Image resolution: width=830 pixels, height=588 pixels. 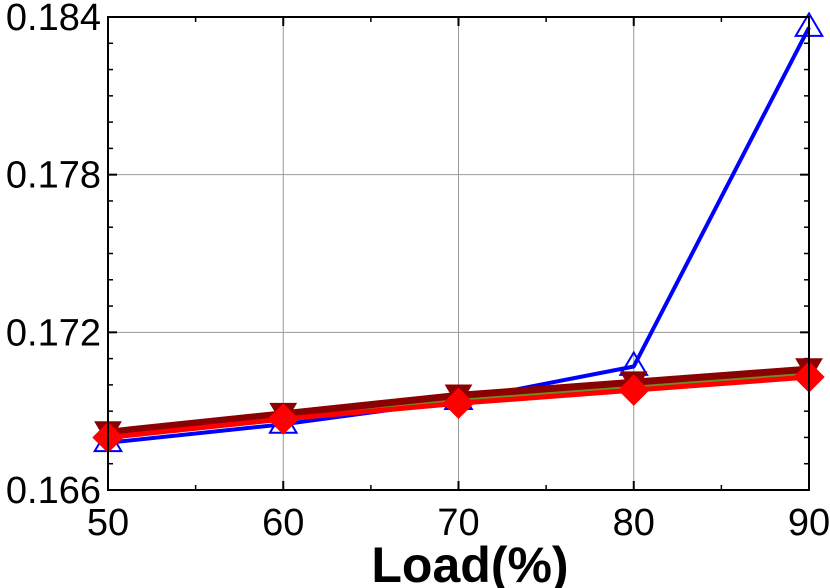 I want to click on x-tick-label: 80, so click(x=634, y=523).